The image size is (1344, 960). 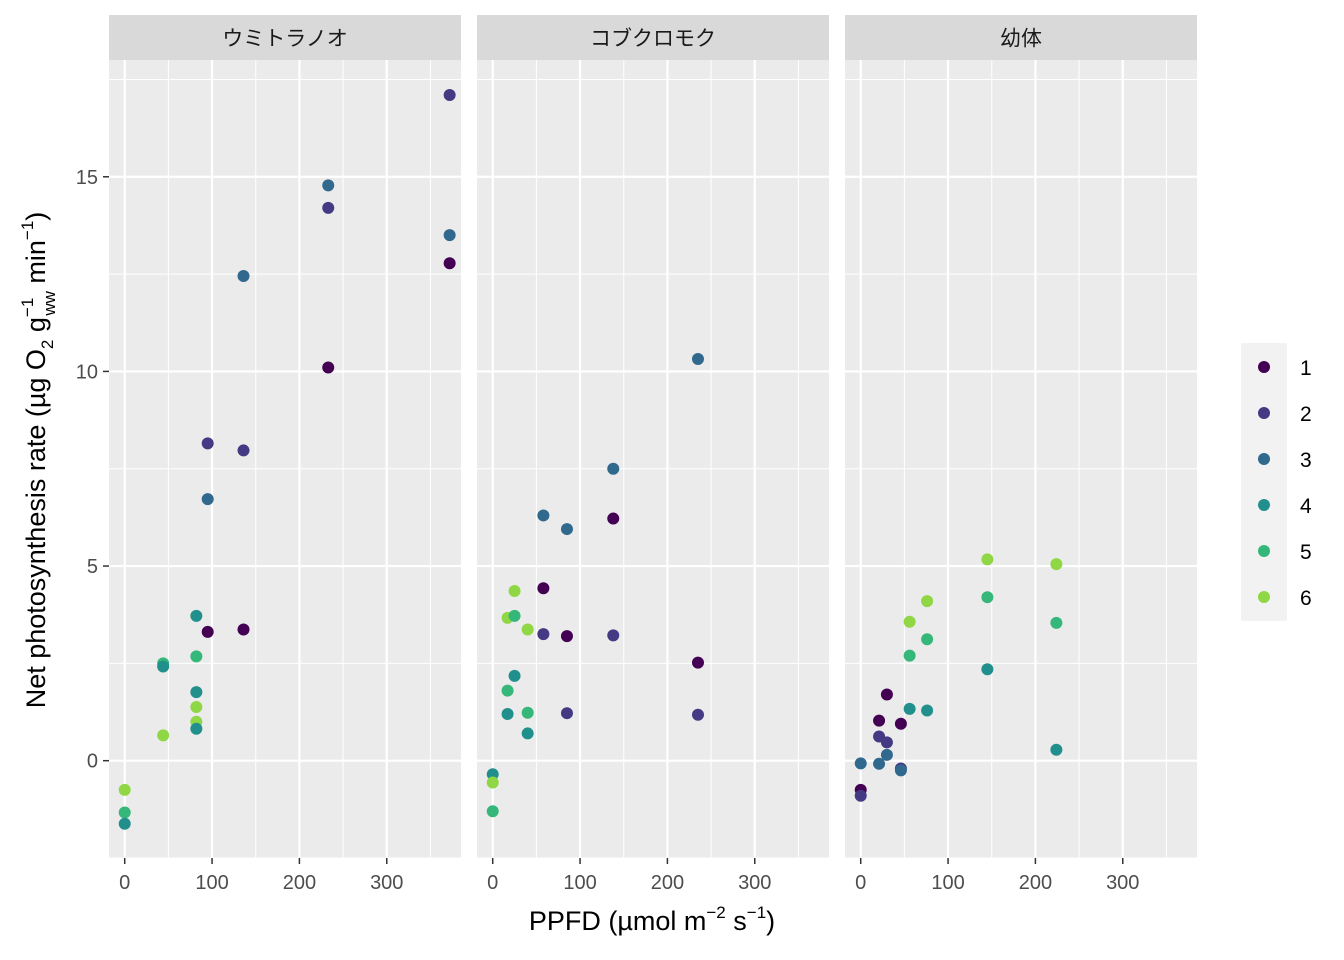 I want to click on y-tick-label: 15, so click(x=87, y=178).